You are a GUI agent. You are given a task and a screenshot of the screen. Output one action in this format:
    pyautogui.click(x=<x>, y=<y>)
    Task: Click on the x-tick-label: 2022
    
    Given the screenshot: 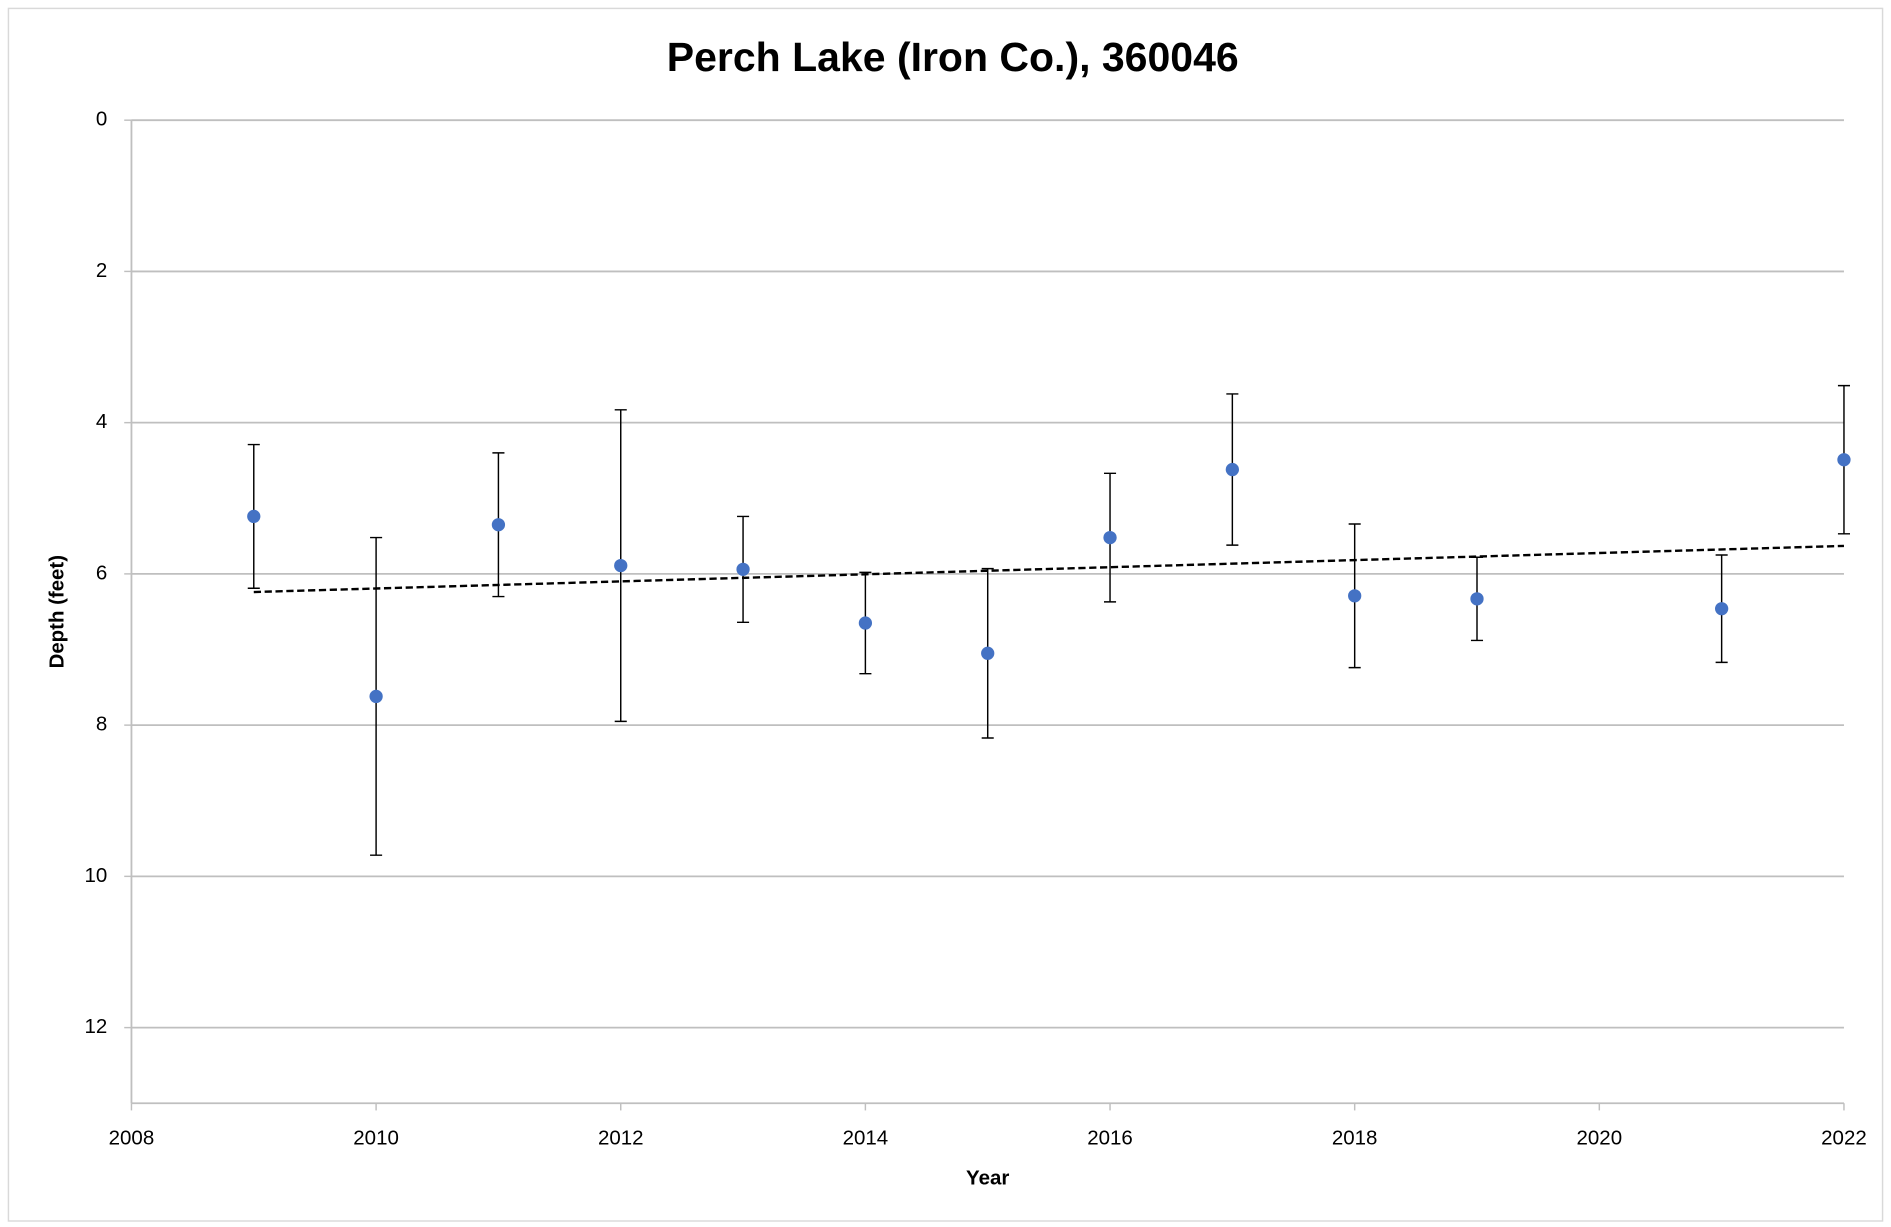 What is the action you would take?
    pyautogui.click(x=1844, y=1138)
    